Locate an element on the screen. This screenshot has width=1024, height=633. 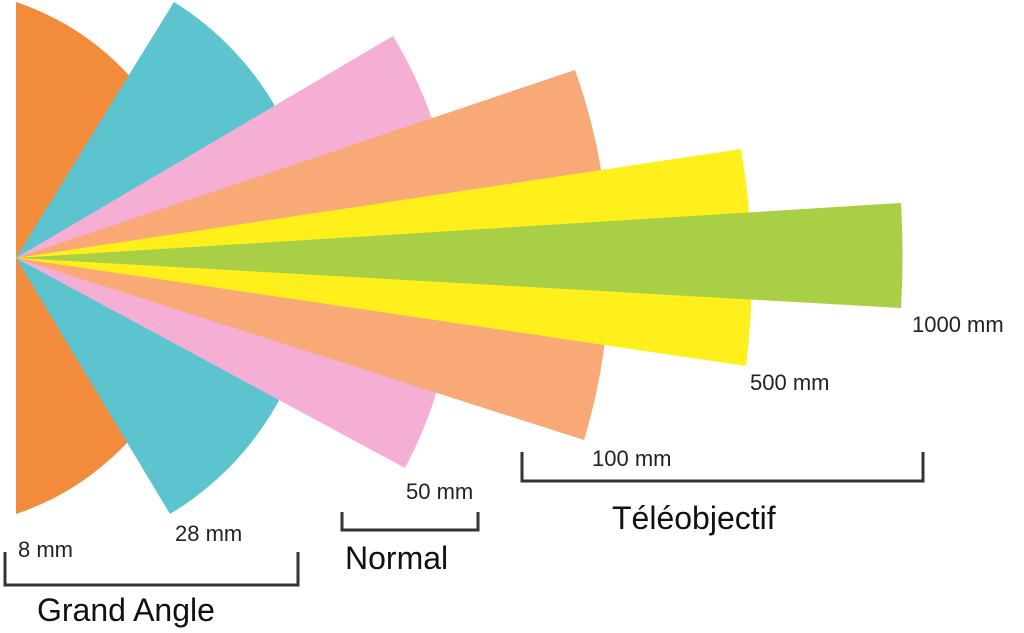
label-100mm: 100 mm is located at coordinates (631, 458).